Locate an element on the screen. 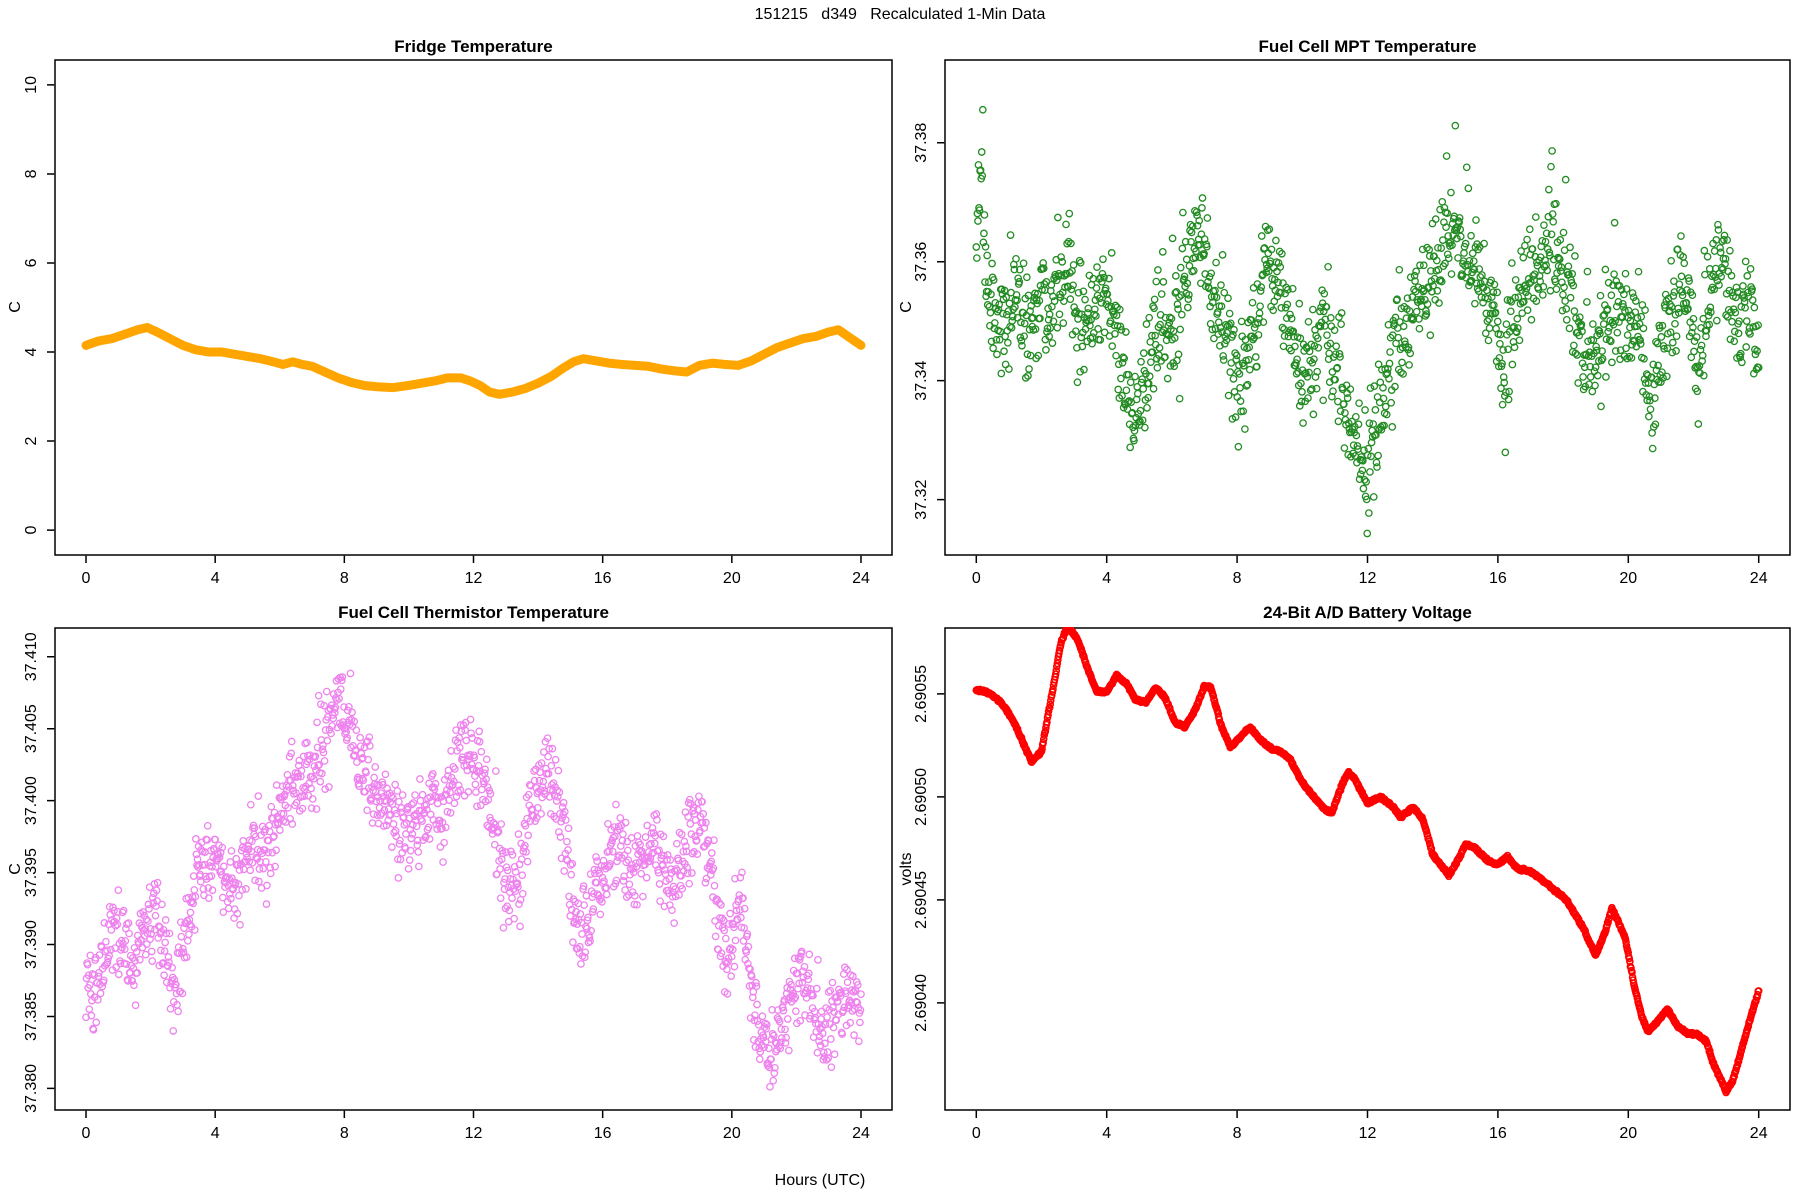  y-axis-label-voltage: volts is located at coordinates (906, 869).